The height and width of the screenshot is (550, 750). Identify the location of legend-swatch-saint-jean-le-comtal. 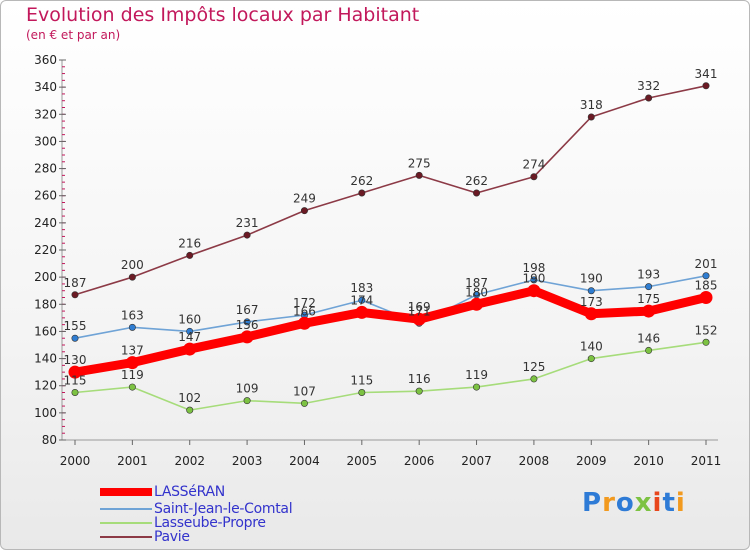
(126, 509).